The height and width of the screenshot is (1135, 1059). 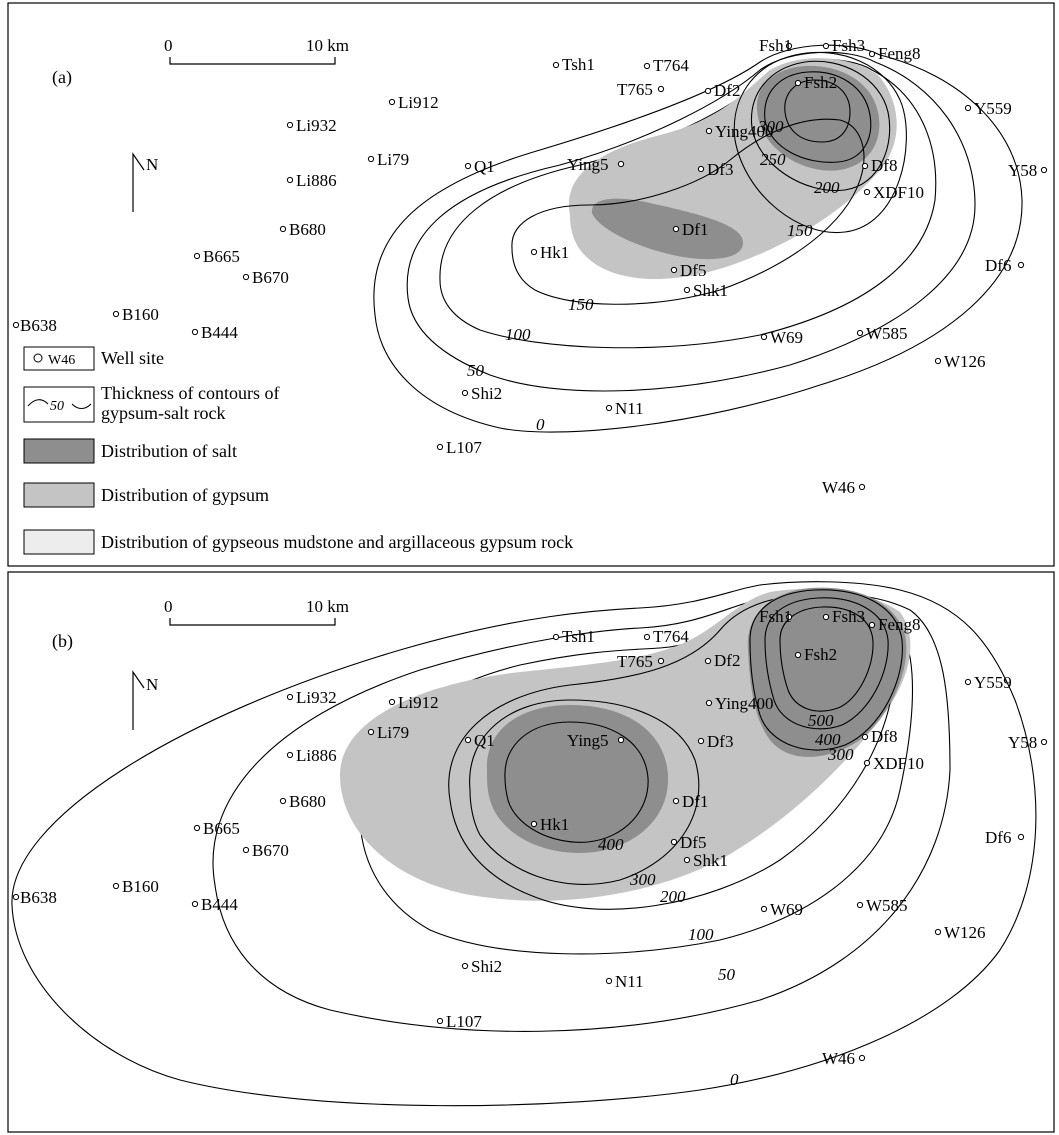 What do you see at coordinates (540, 424) in the screenshot?
I see `panel-a-contour-label: 0` at bounding box center [540, 424].